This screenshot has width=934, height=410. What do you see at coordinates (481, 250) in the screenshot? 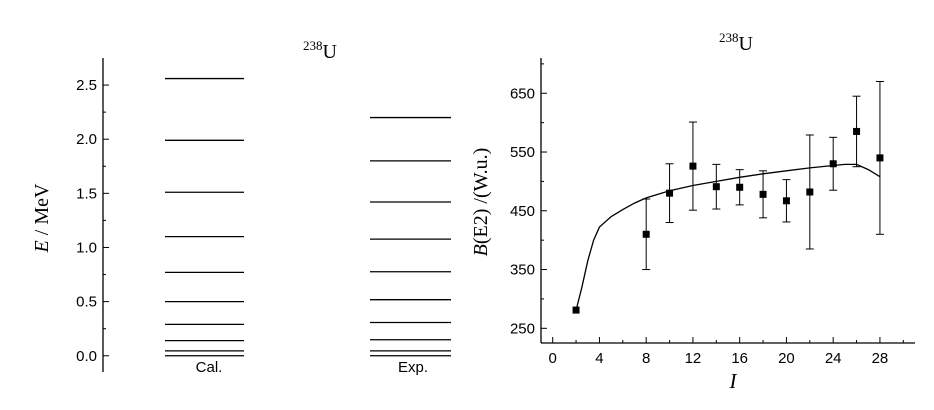
I see `be2-y-axis-symbol: B` at bounding box center [481, 250].